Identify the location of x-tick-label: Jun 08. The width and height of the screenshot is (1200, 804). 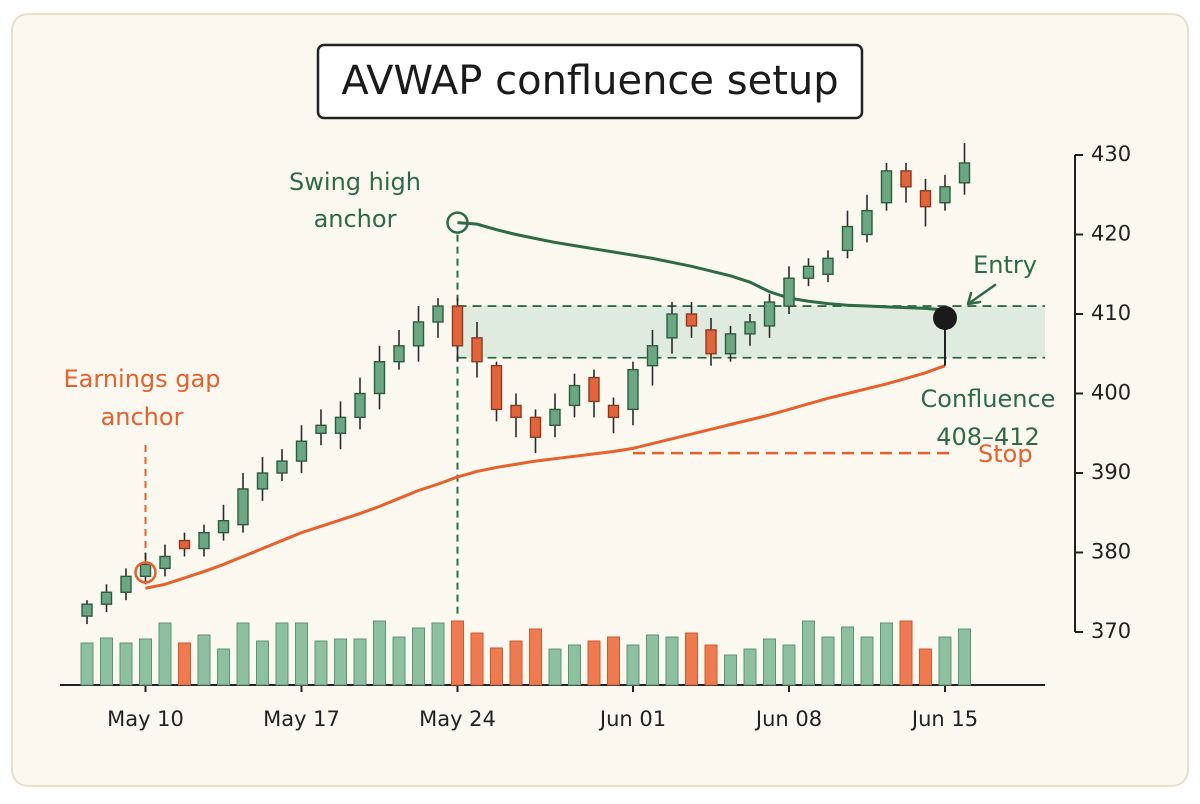
(788, 719).